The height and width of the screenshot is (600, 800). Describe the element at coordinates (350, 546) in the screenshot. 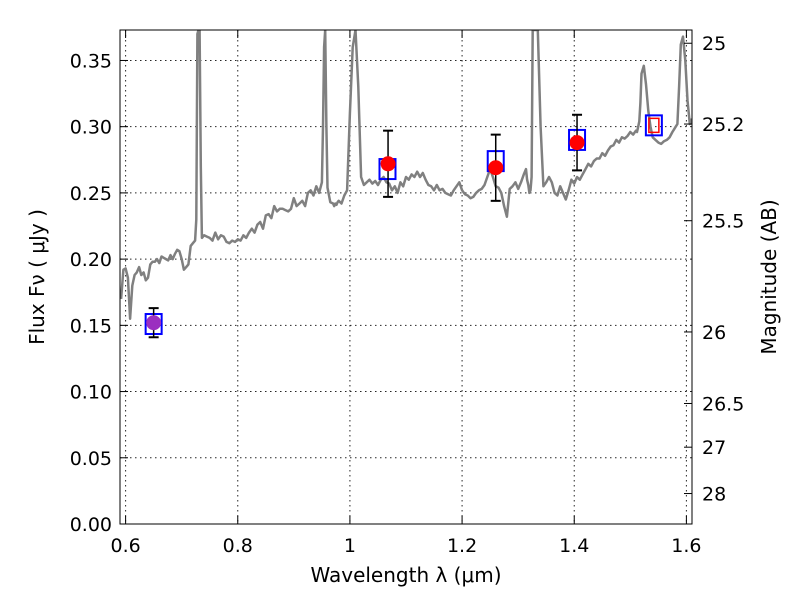

I see `x-tick-label: 1` at that location.